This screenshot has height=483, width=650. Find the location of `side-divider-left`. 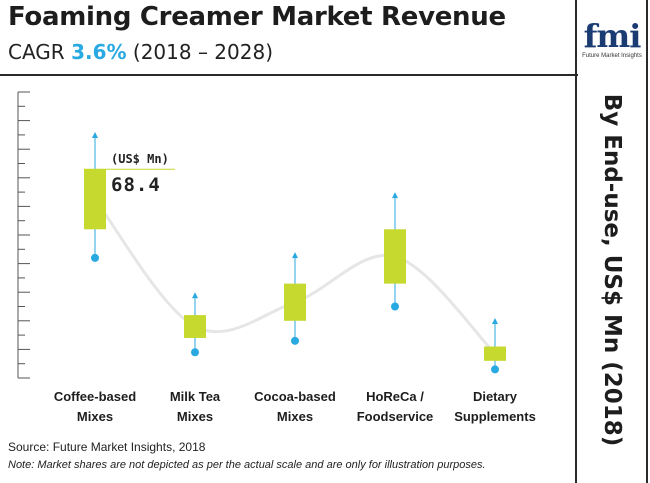

side-divider-left is located at coordinates (576, 241).